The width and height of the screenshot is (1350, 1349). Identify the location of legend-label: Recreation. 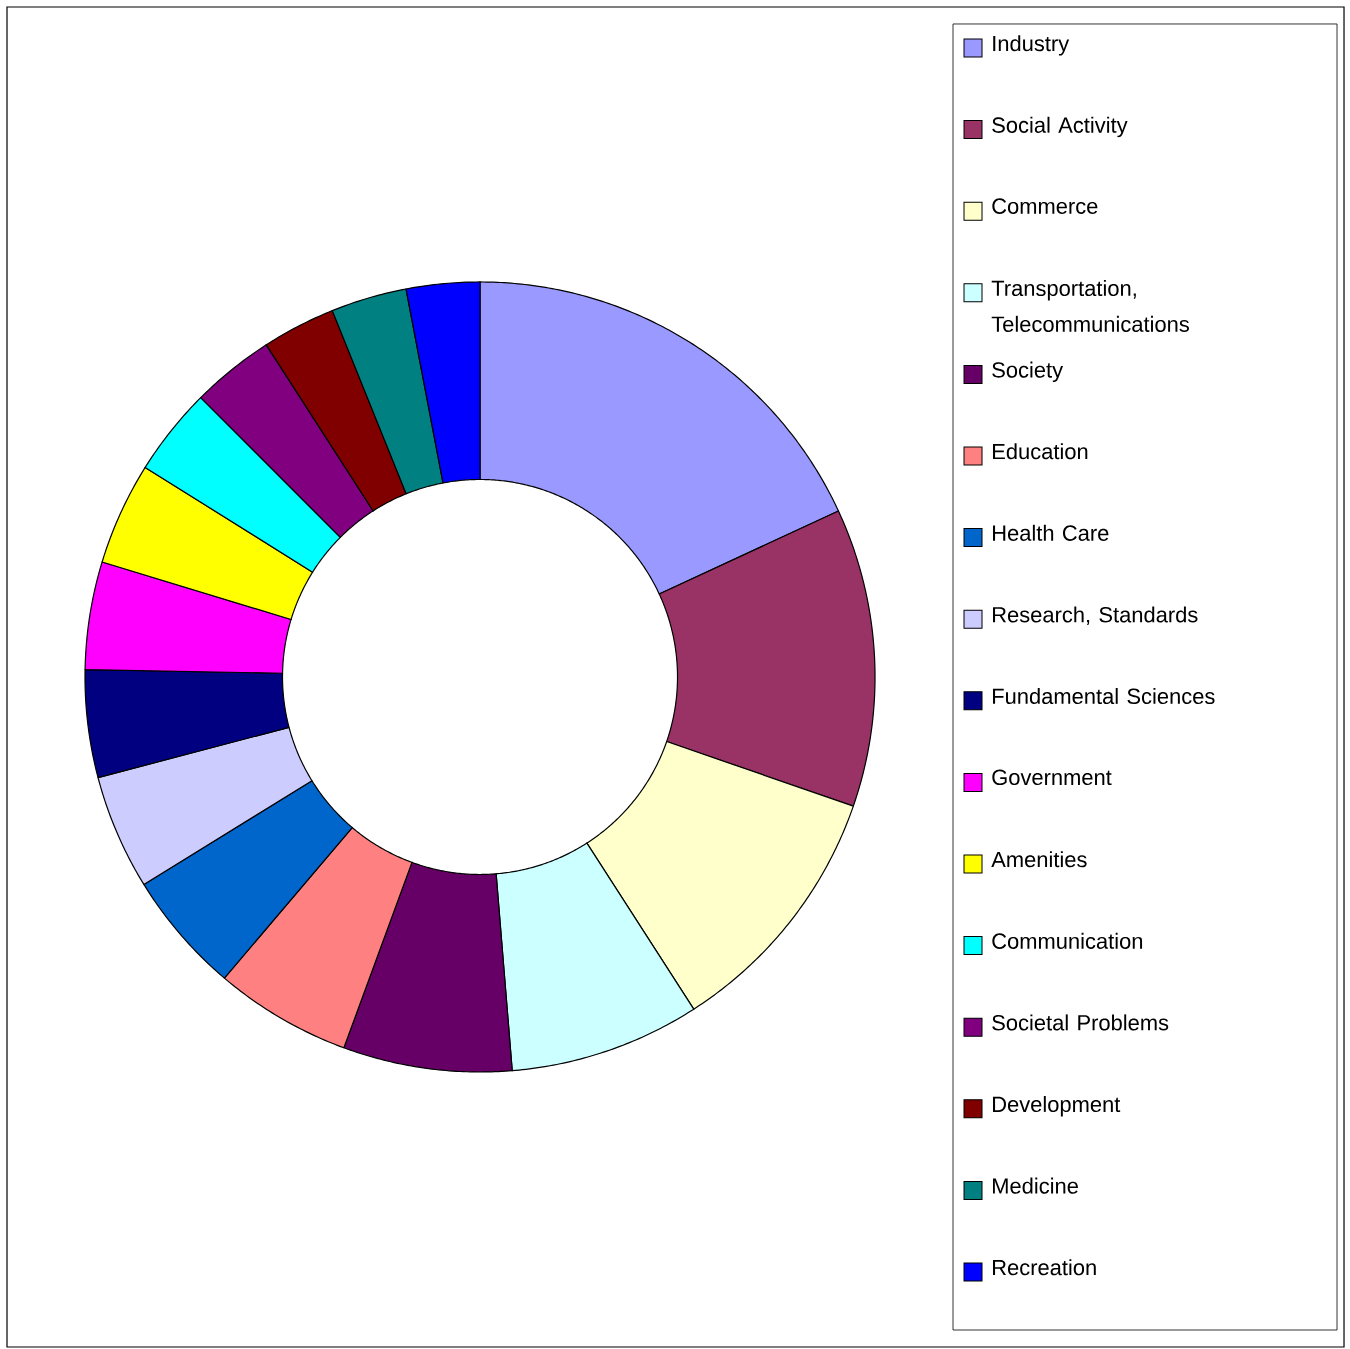
(1044, 1267).